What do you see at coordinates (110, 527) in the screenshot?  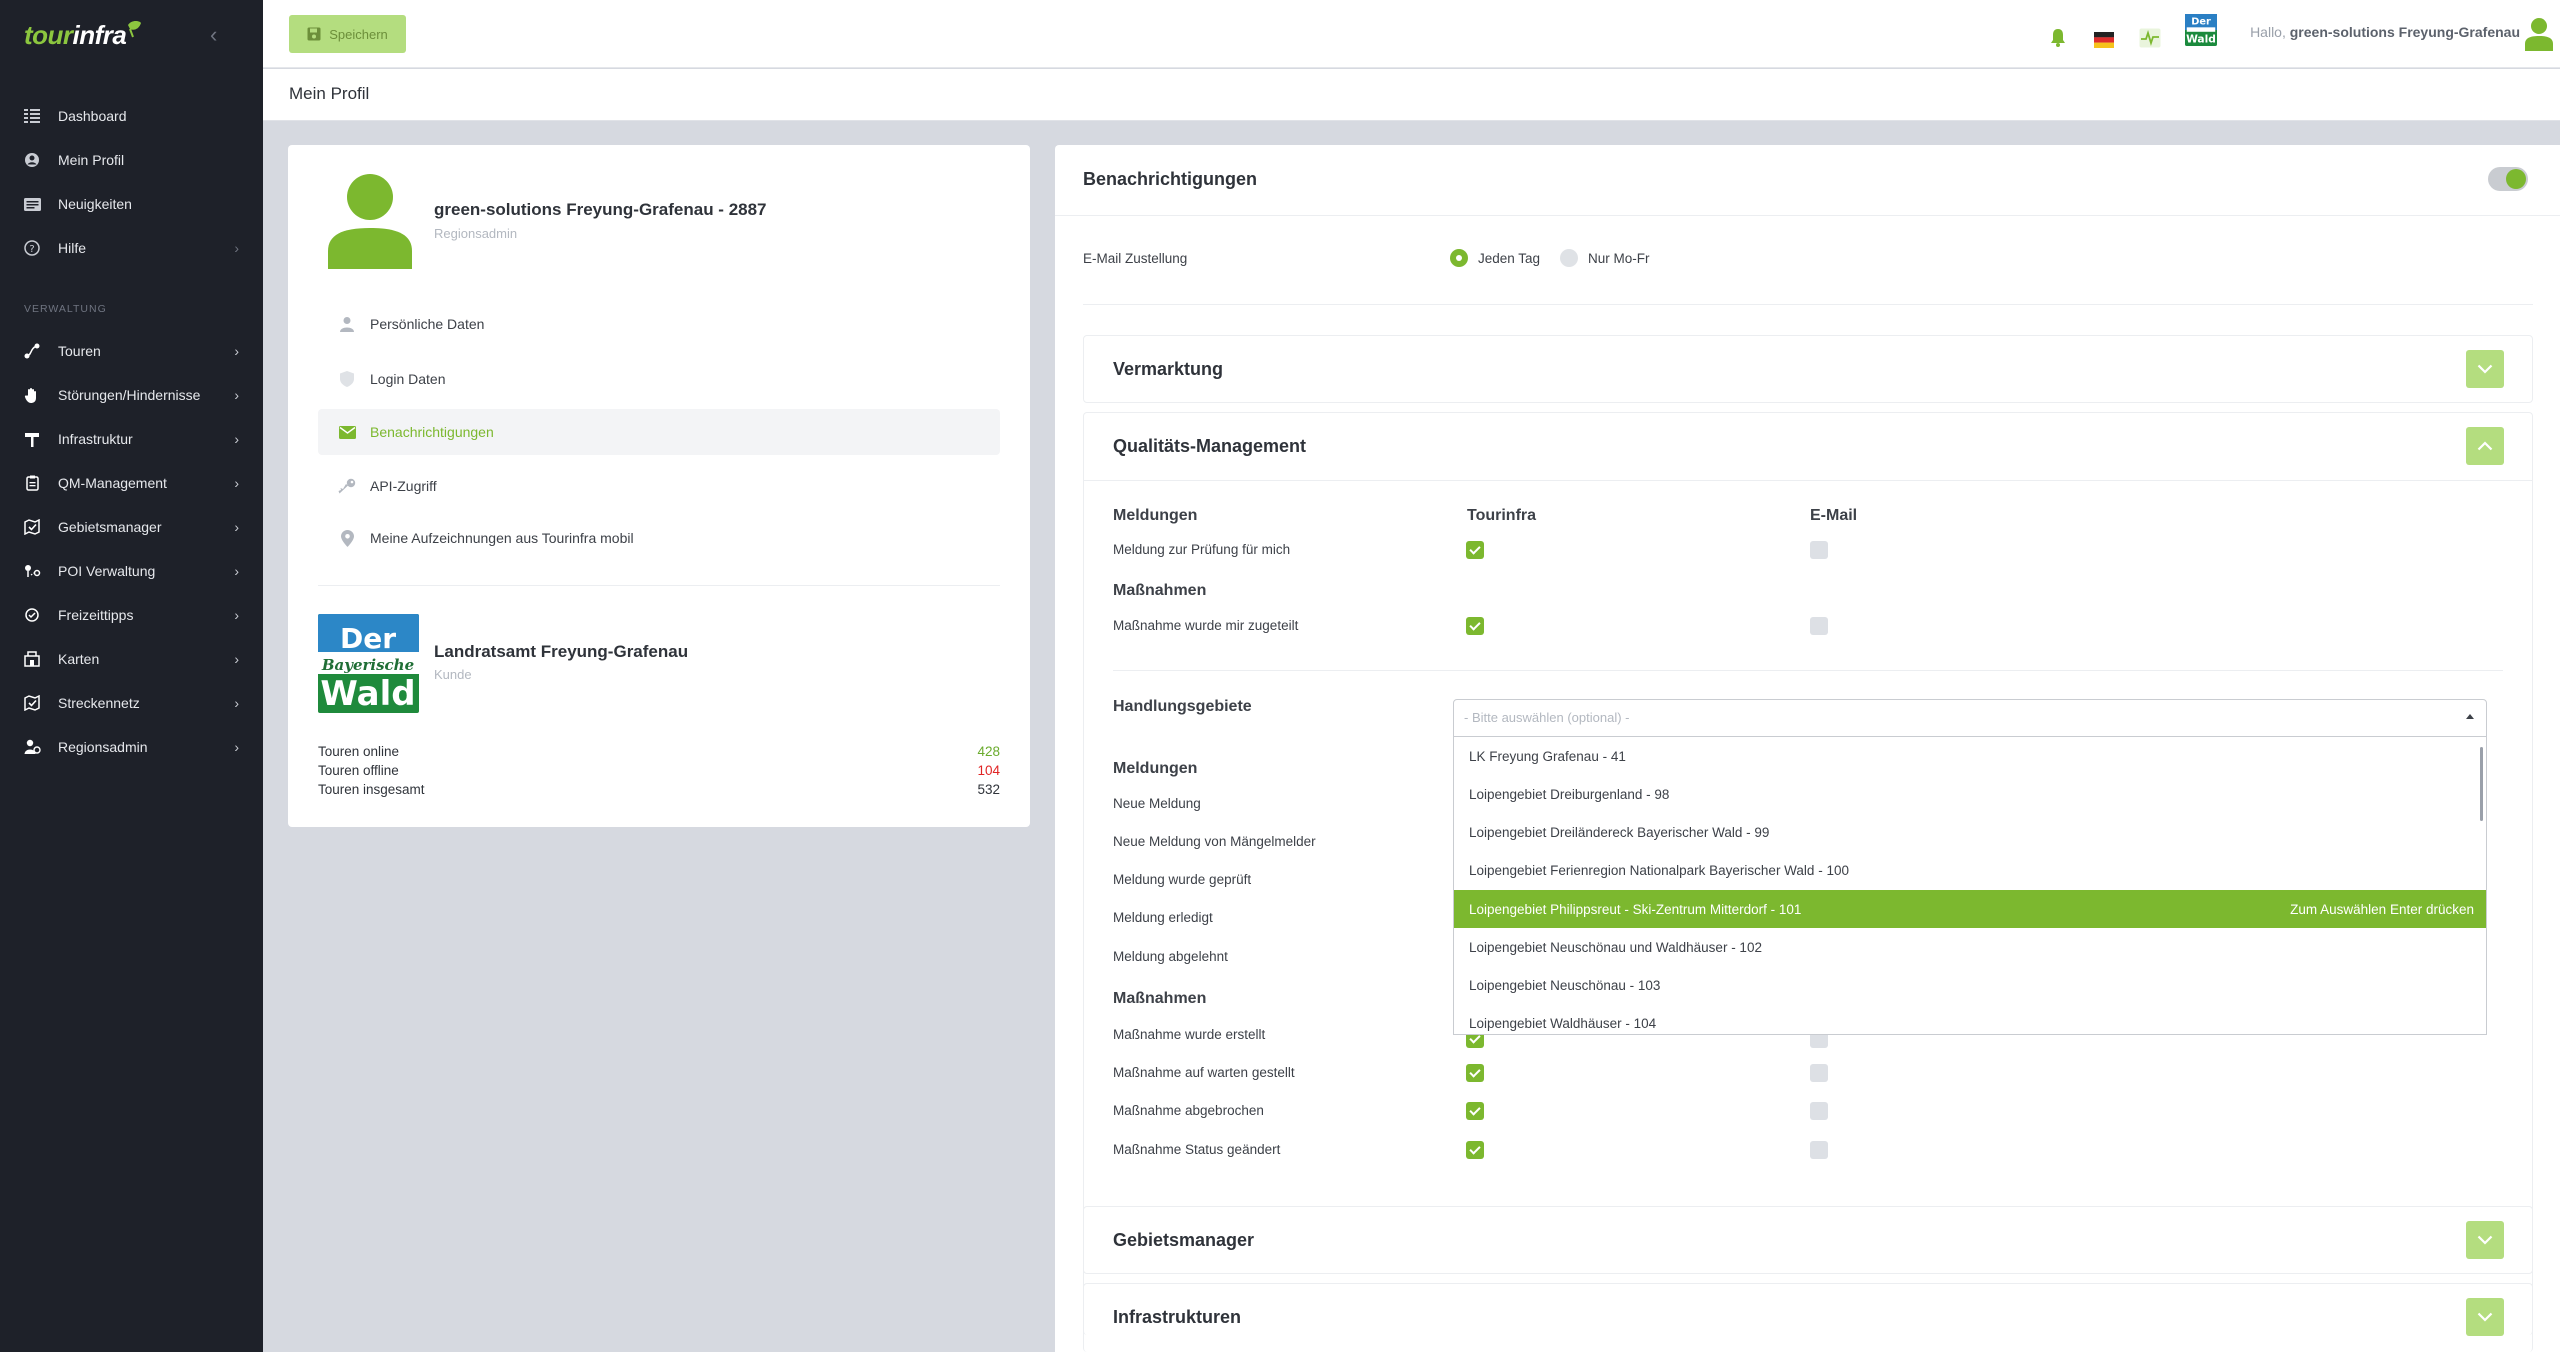 I see `sidebar-item-label: Gebietsmanager` at bounding box center [110, 527].